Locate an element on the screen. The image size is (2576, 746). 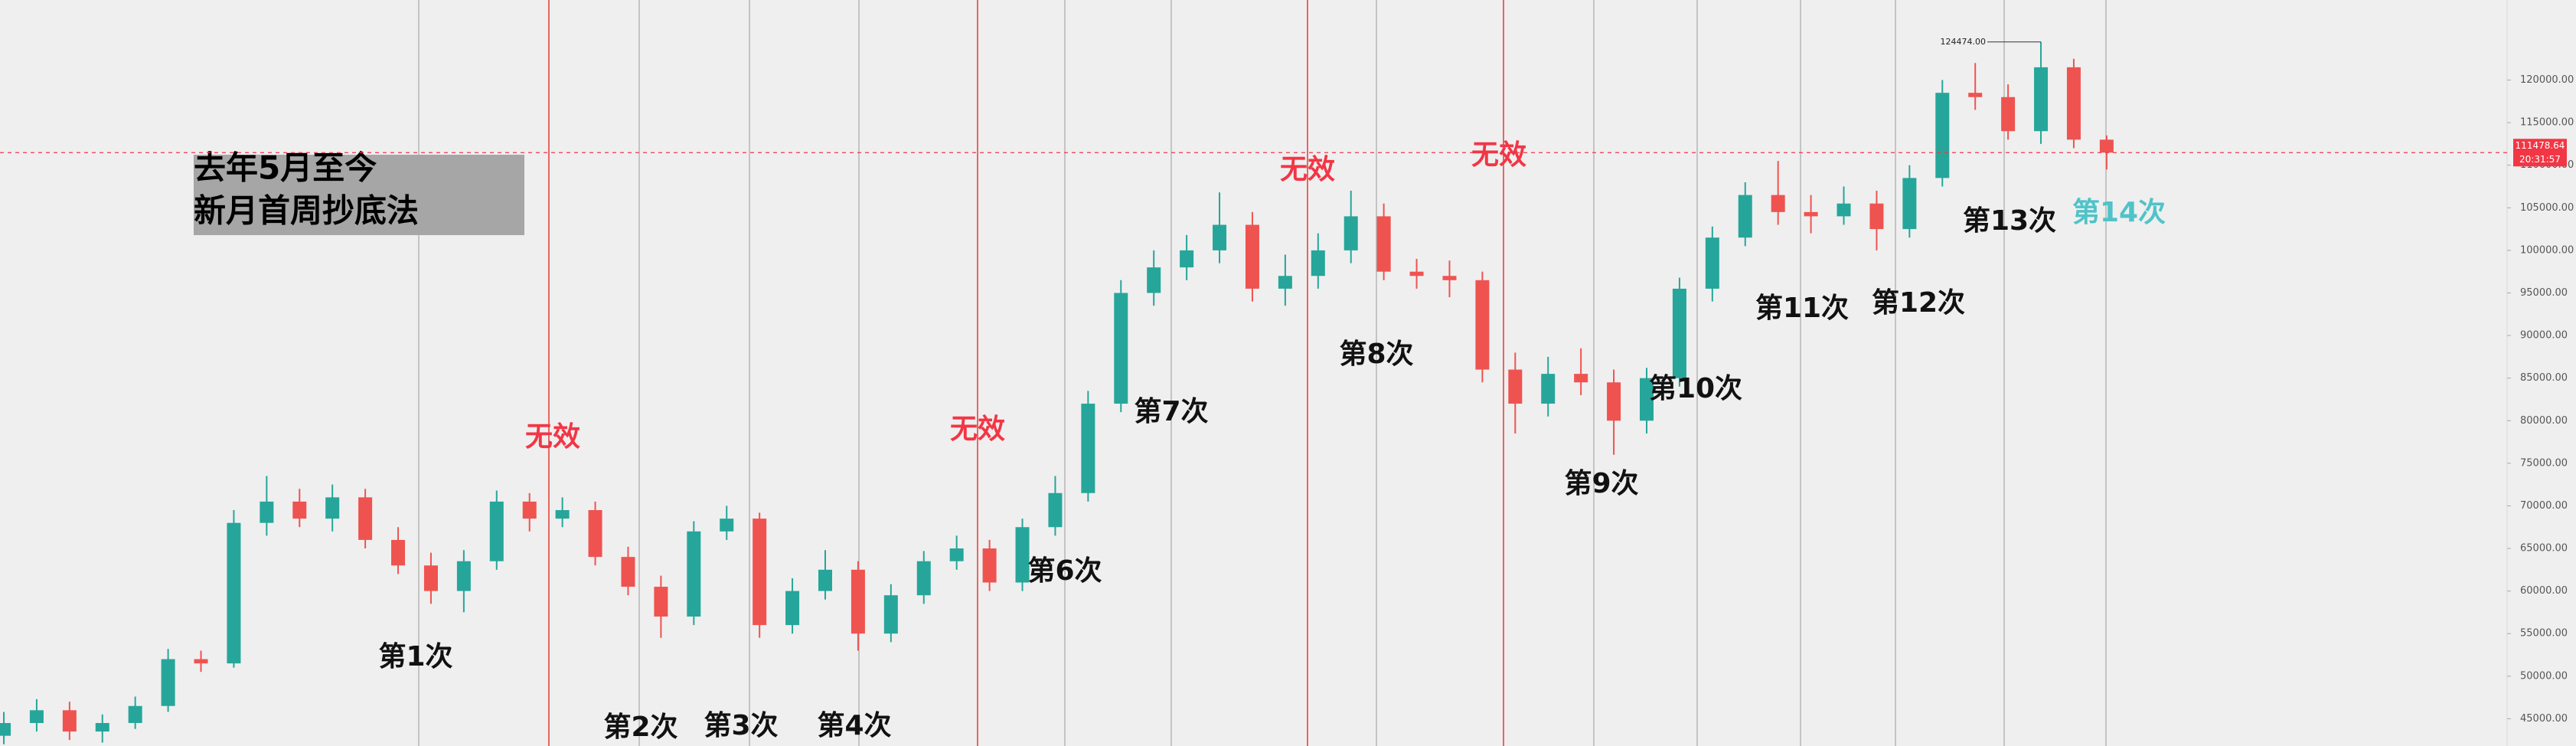
annotation: 第1次 is located at coordinates (415, 656).